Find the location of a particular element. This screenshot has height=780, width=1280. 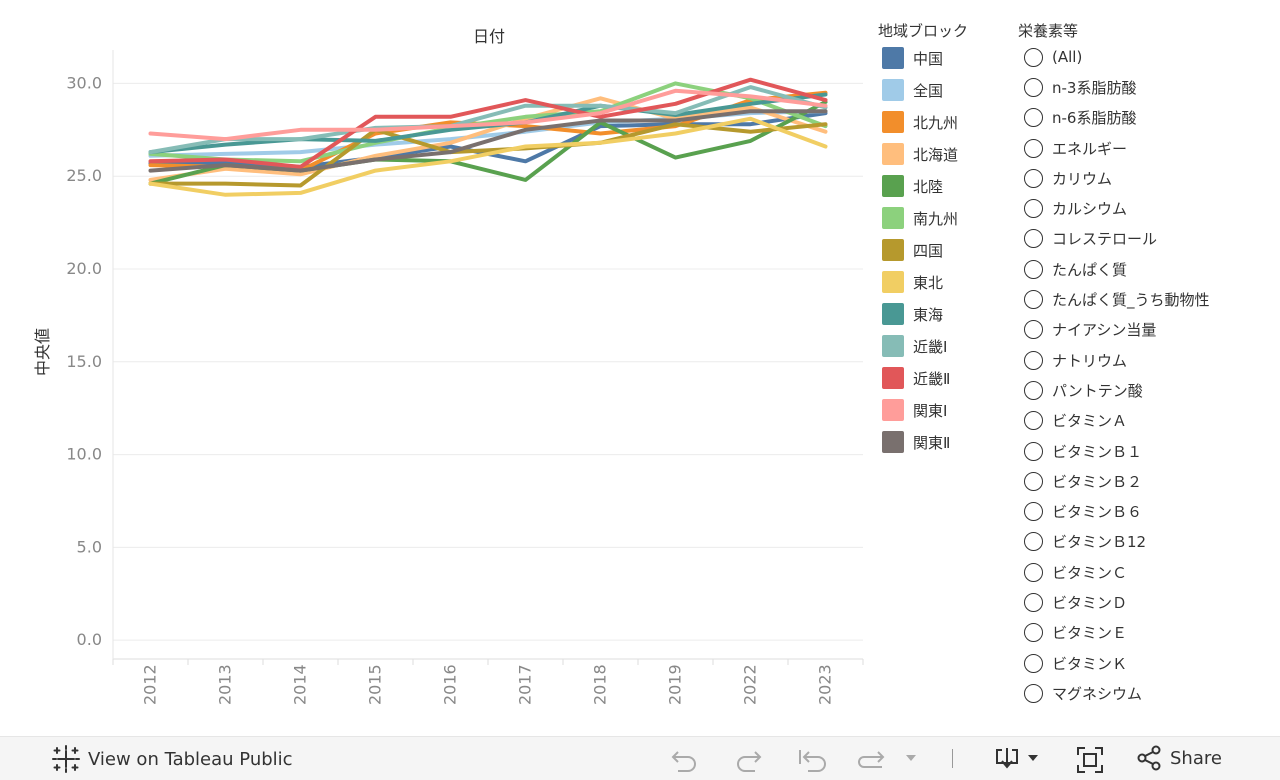

chart-title: 日付 is located at coordinates (489, 36).